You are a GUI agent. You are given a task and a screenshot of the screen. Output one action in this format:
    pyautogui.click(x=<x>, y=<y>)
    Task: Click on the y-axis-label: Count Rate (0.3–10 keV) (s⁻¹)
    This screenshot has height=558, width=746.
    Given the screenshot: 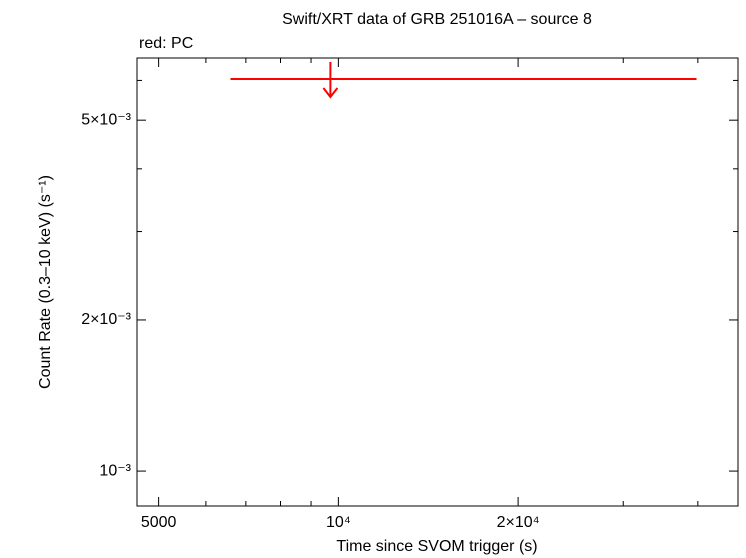 What is the action you would take?
    pyautogui.click(x=45, y=282)
    